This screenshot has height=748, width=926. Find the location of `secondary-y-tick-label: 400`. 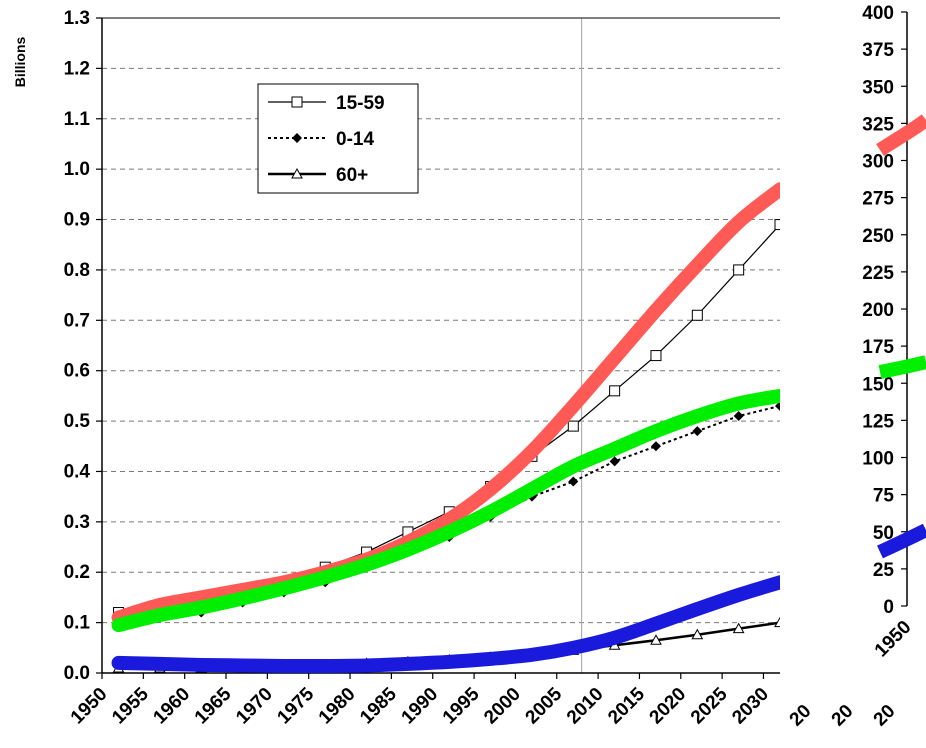

secondary-y-tick-label: 400 is located at coordinates (878, 13).